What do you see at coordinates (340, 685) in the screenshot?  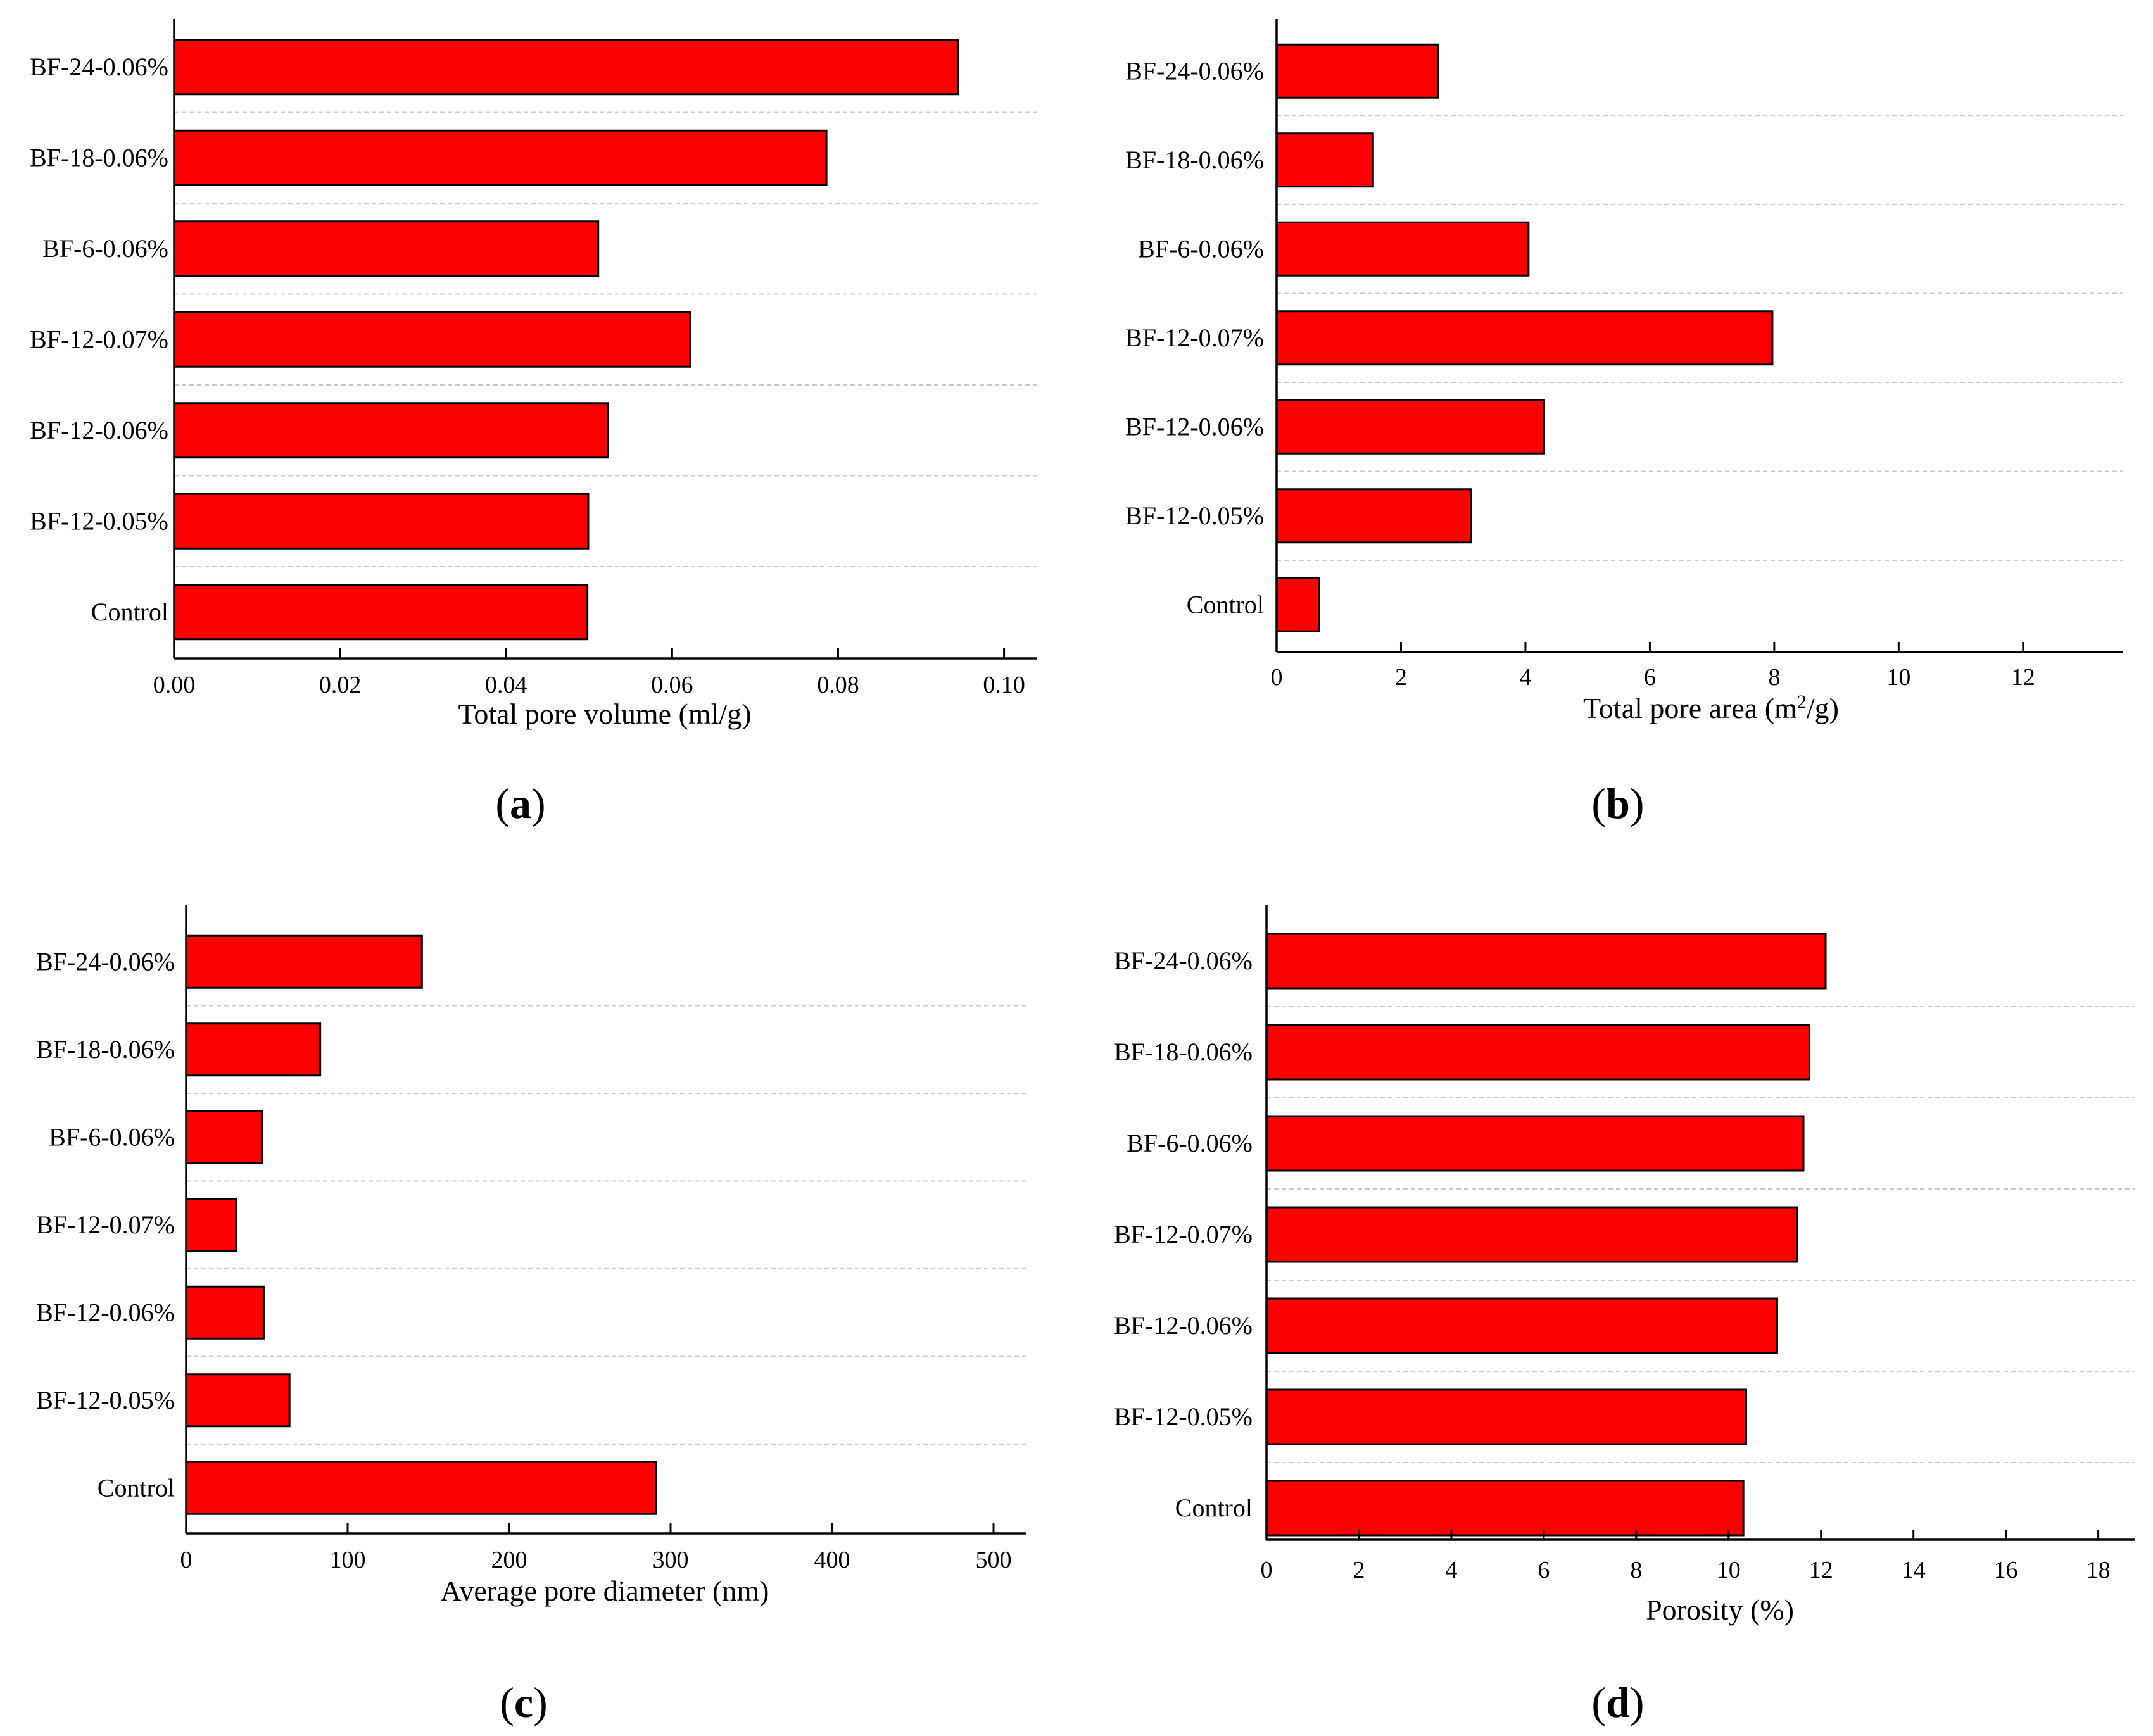 I see `x-tick-label: 0.02` at bounding box center [340, 685].